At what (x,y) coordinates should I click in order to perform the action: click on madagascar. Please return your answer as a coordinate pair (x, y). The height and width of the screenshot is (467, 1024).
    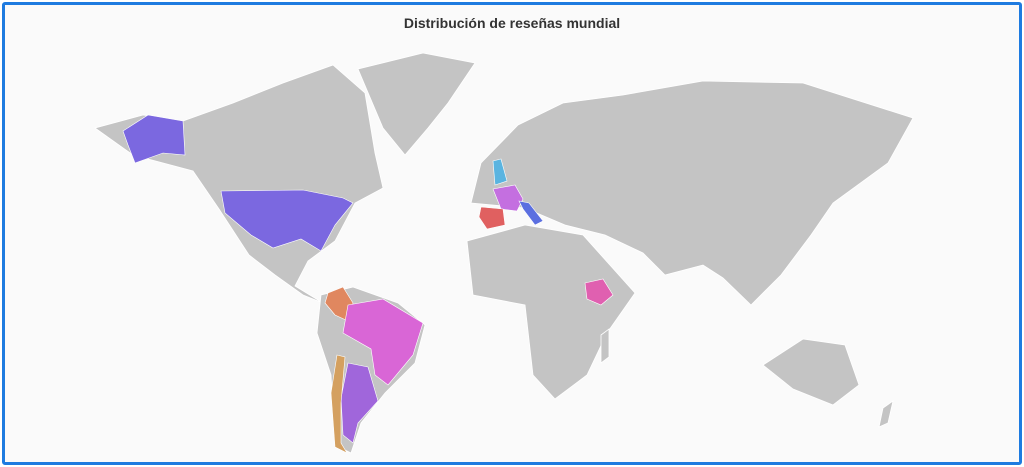
    Looking at the image, I should click on (605, 346).